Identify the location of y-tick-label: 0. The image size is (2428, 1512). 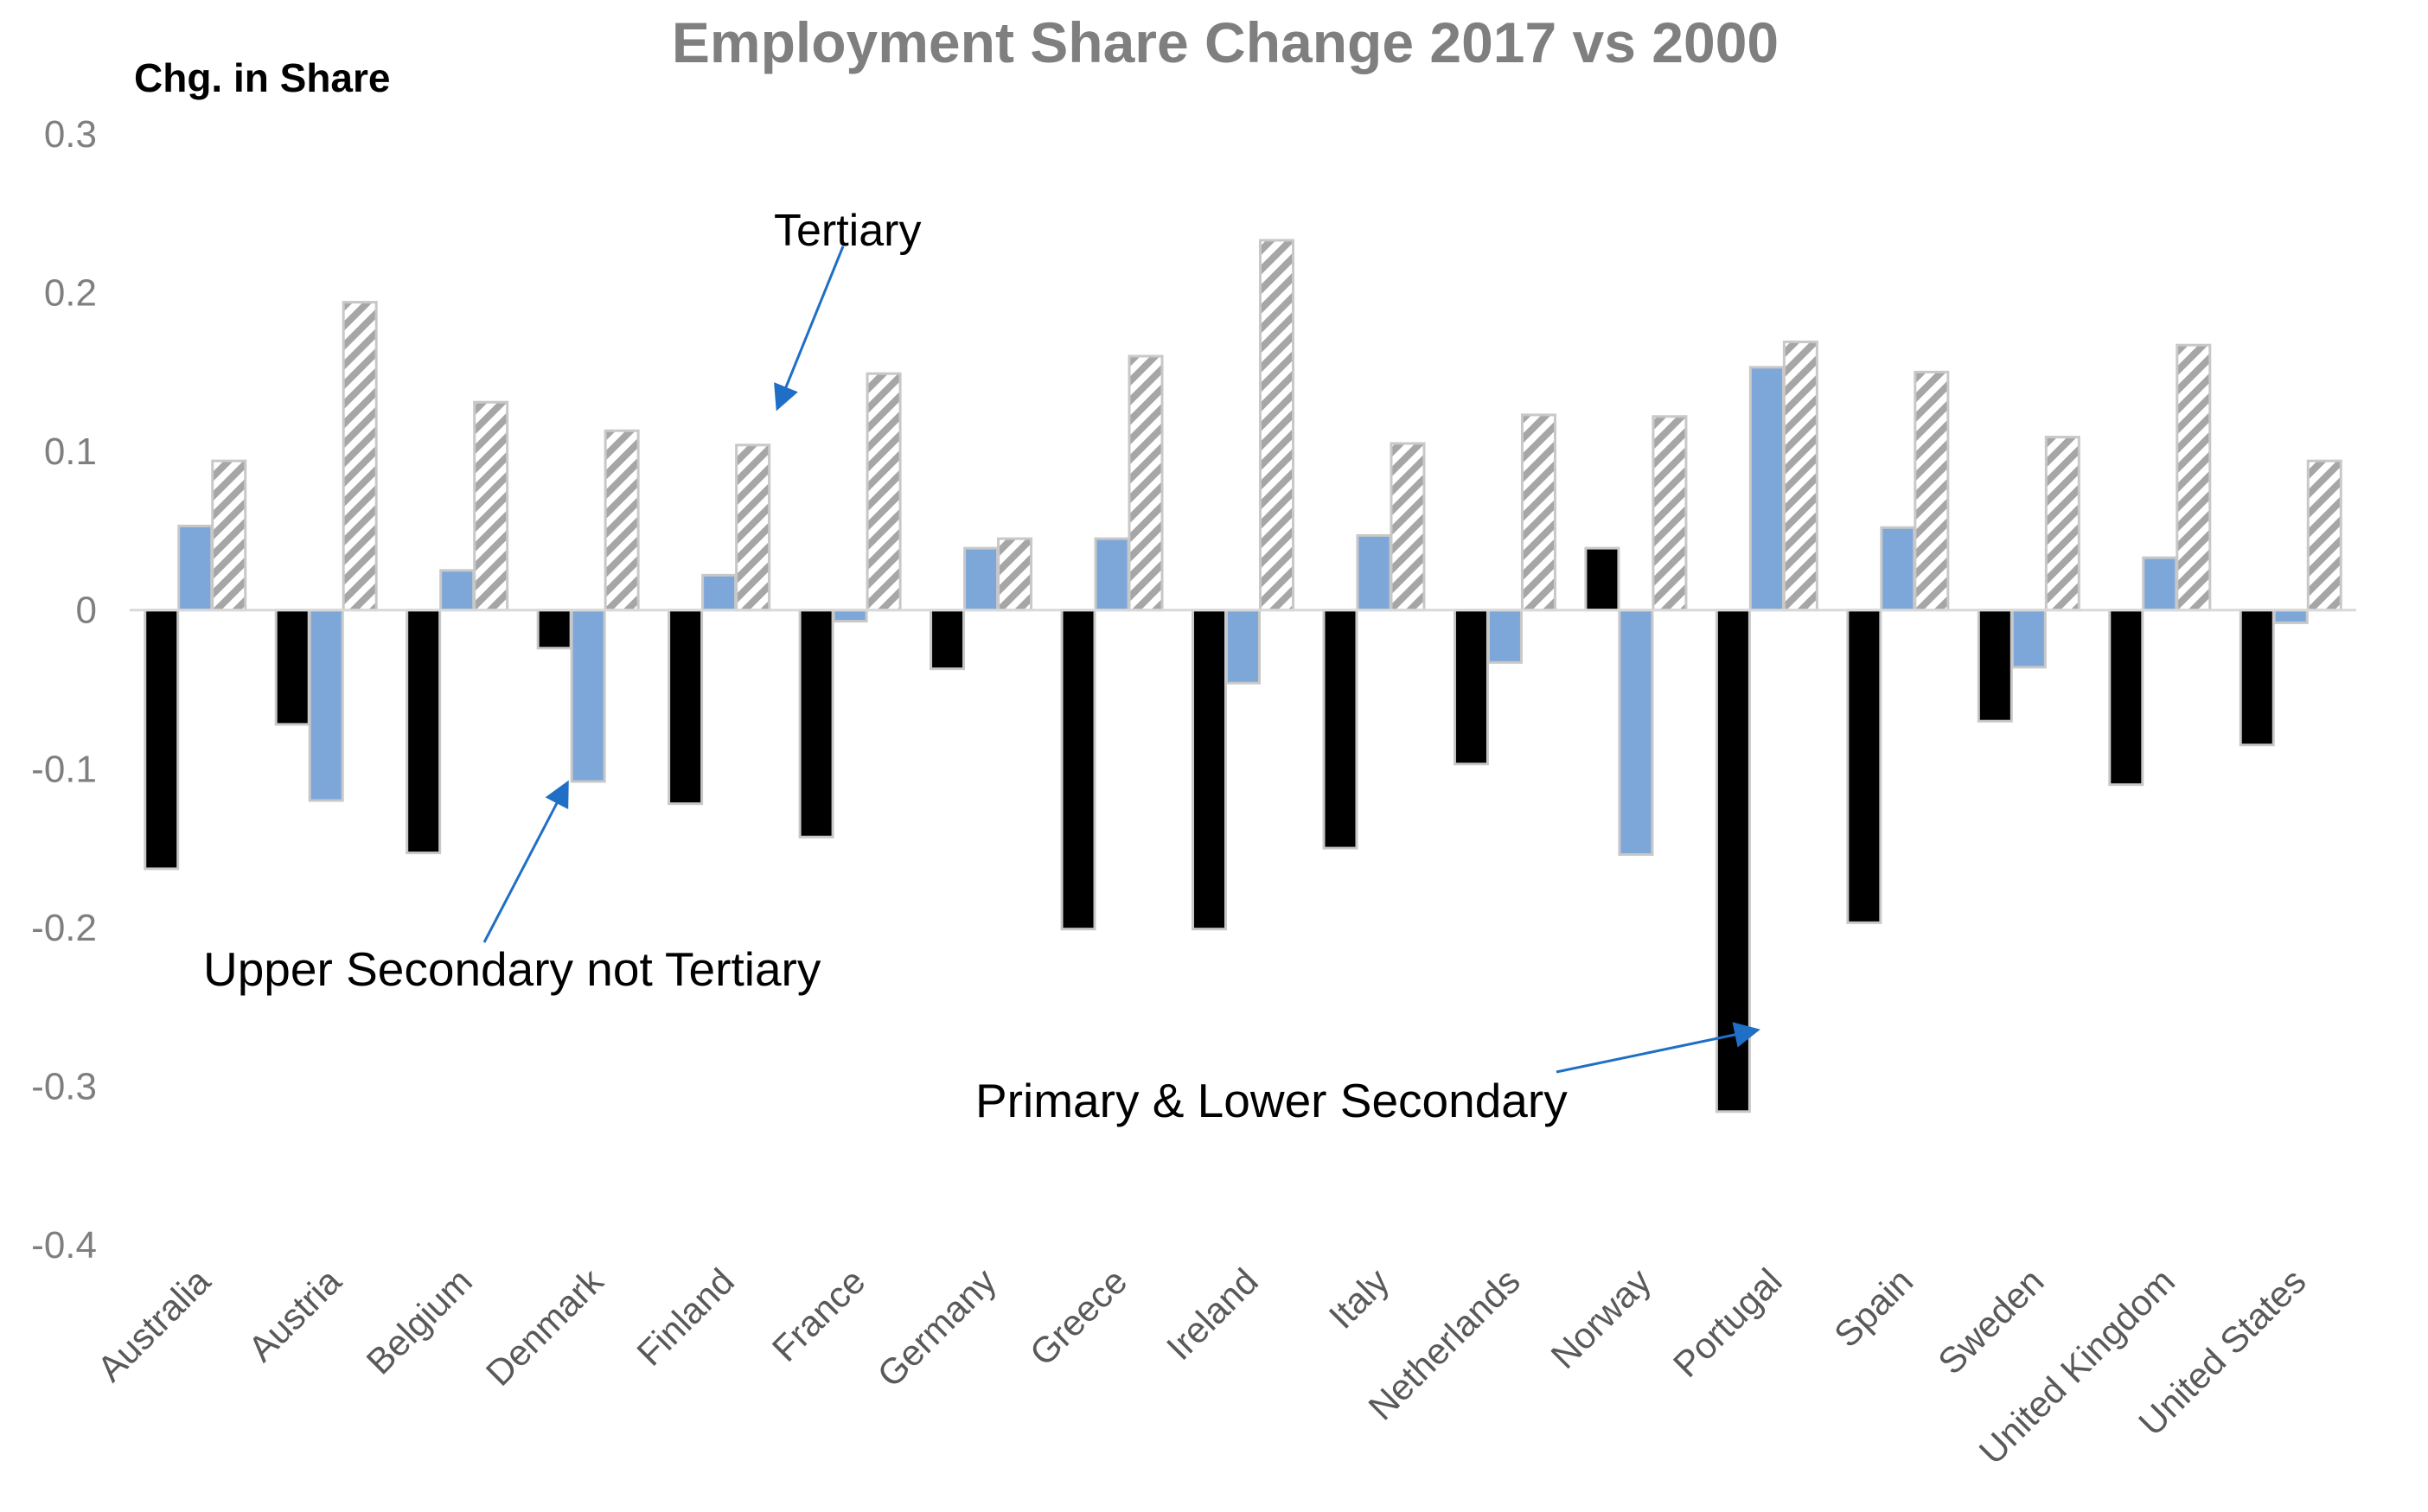
(86, 611).